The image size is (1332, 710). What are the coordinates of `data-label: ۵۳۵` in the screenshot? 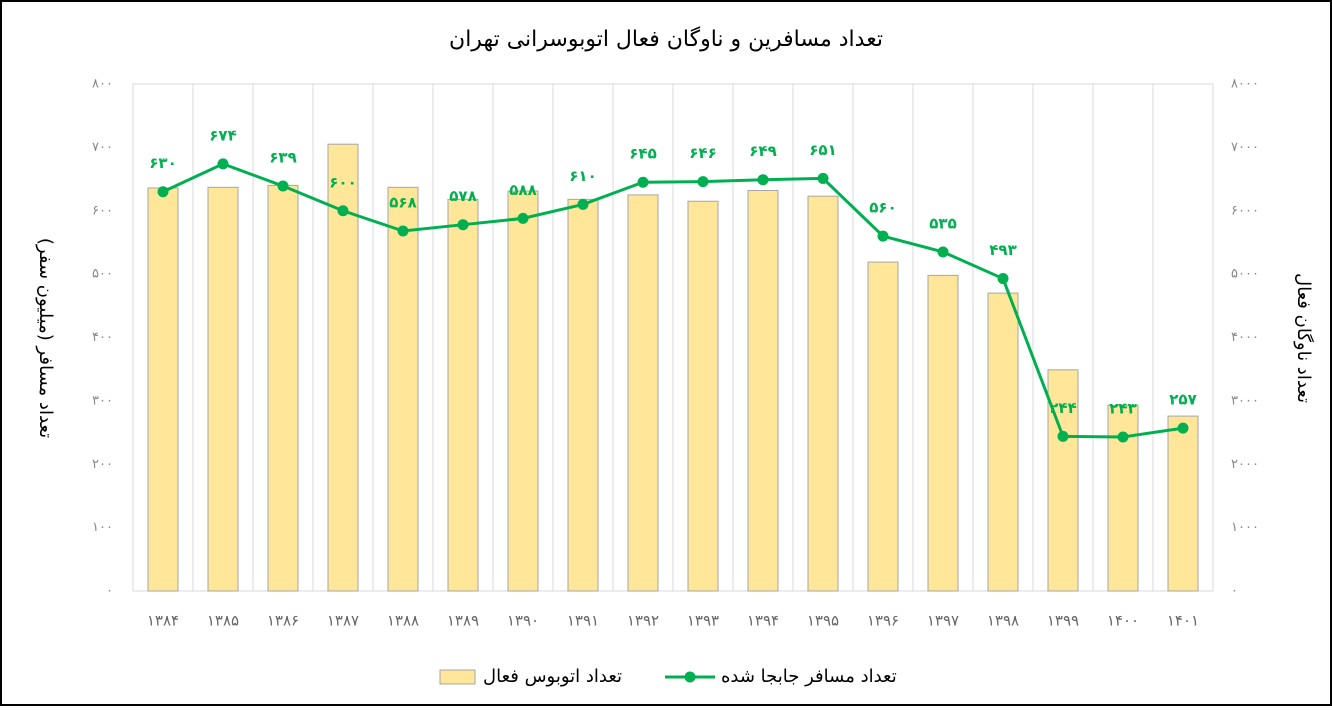 It's located at (942, 223).